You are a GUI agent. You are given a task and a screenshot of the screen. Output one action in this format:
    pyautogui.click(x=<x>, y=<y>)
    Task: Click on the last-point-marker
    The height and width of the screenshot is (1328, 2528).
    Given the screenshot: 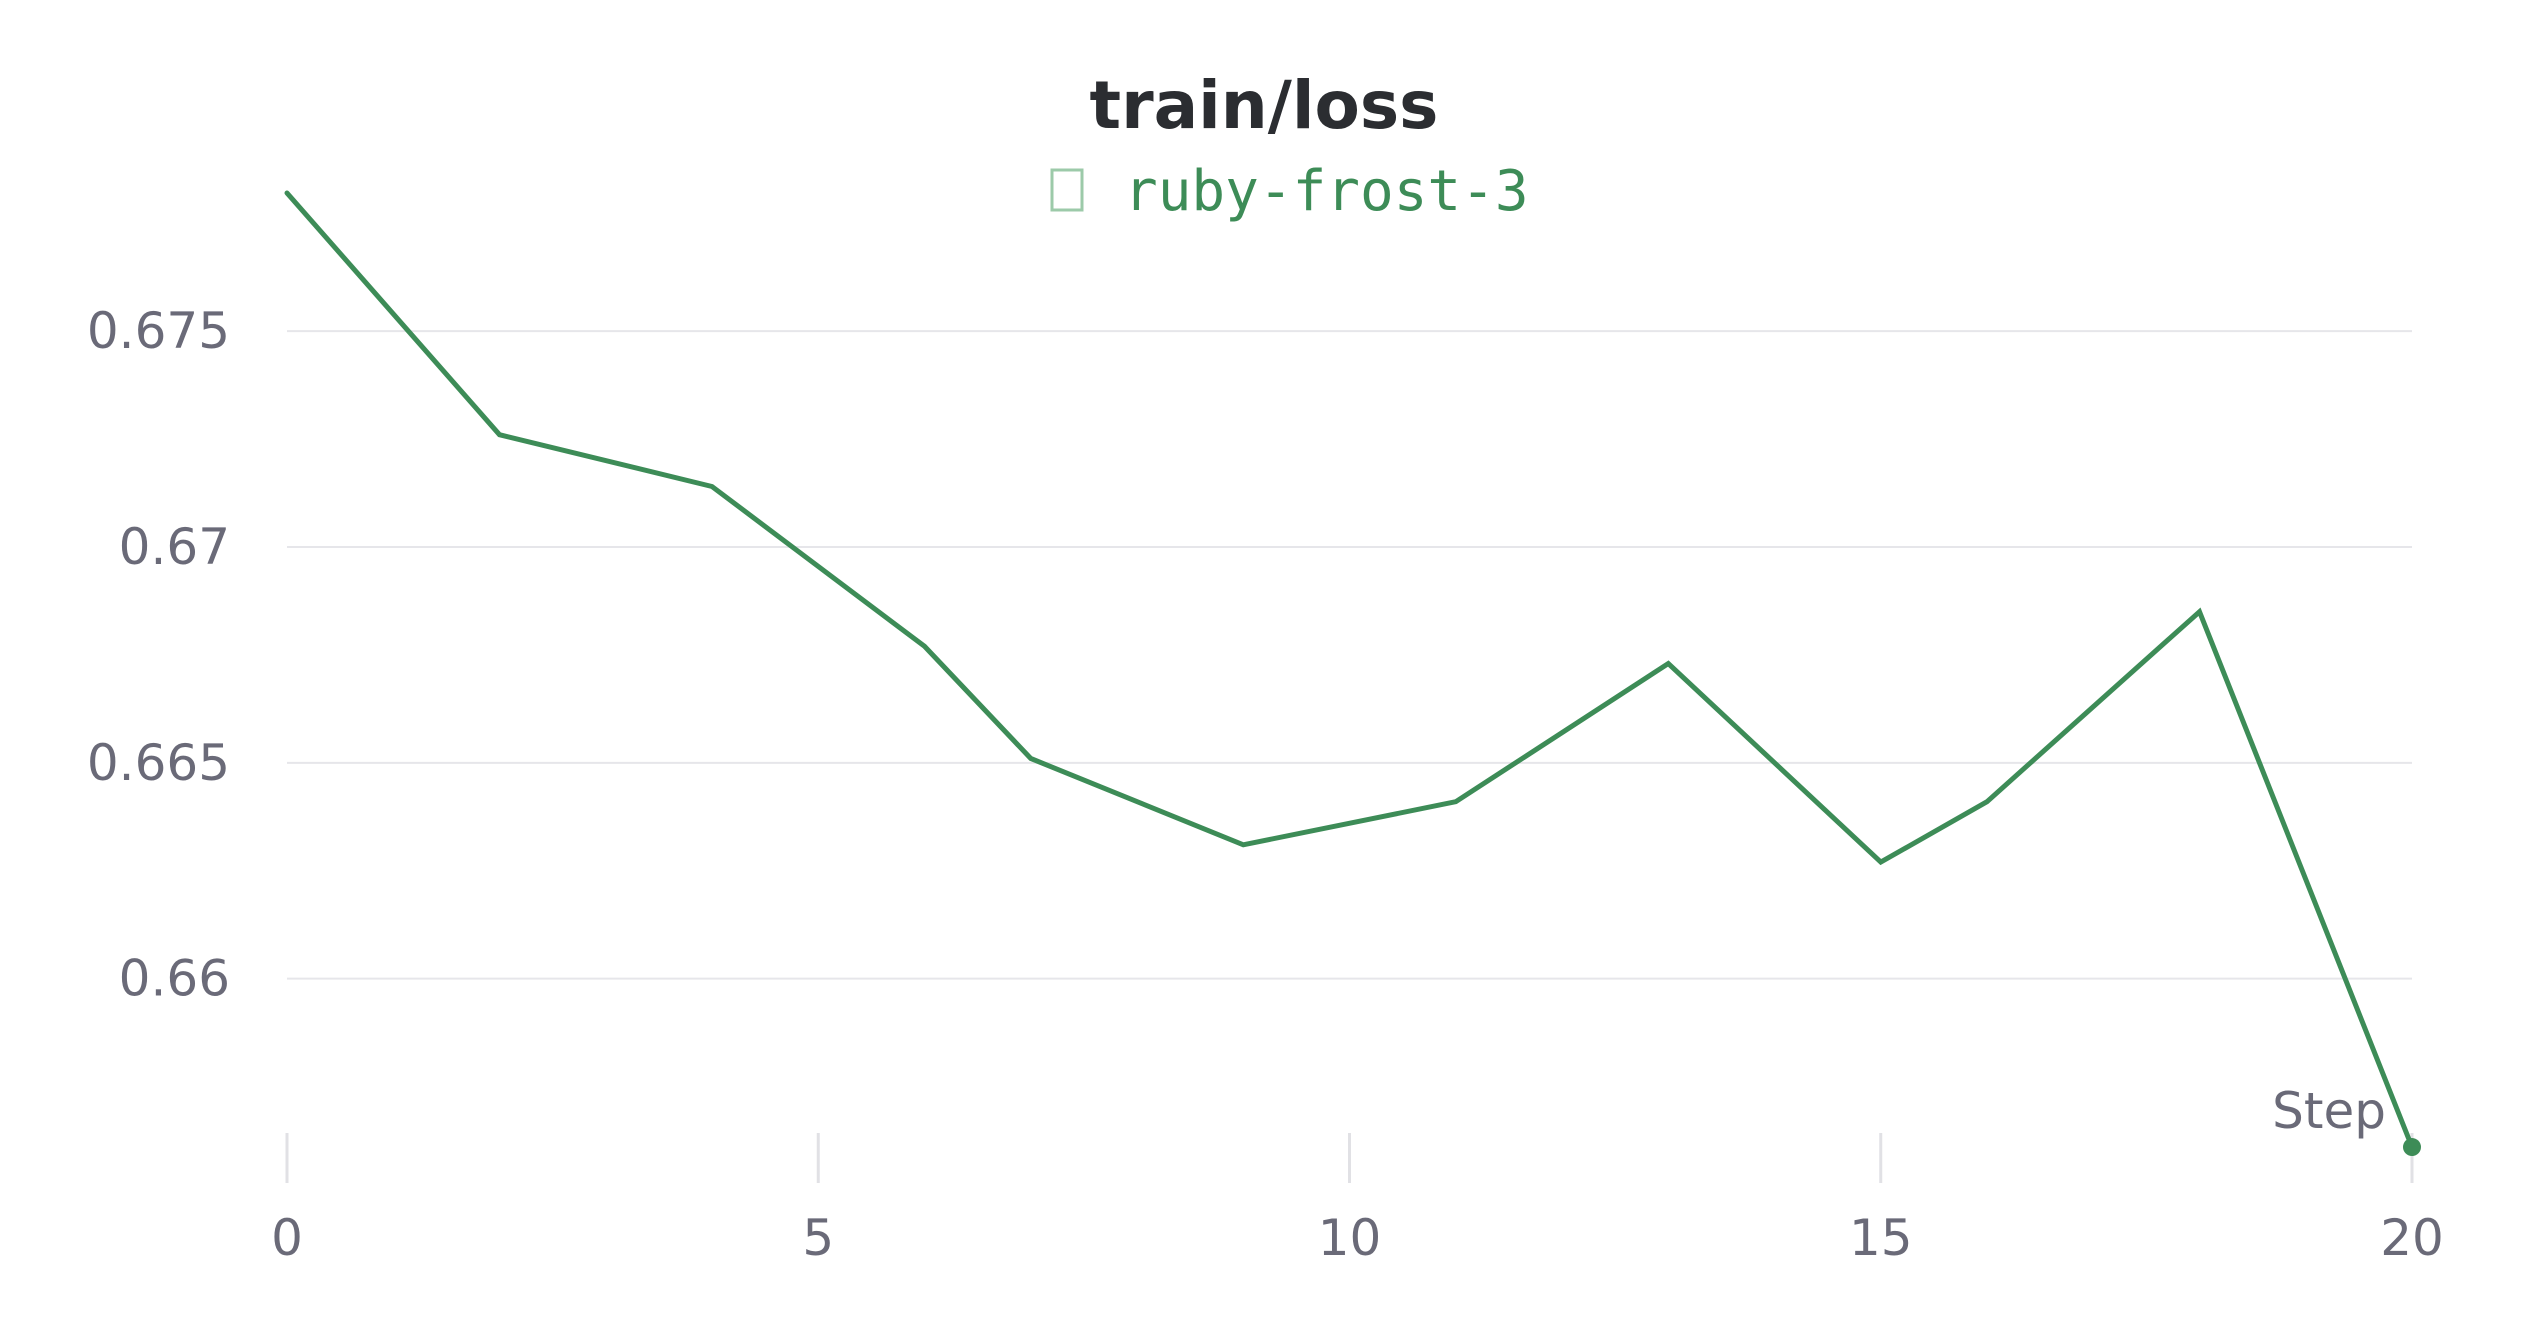 What is the action you would take?
    pyautogui.click(x=2412, y=1147)
    